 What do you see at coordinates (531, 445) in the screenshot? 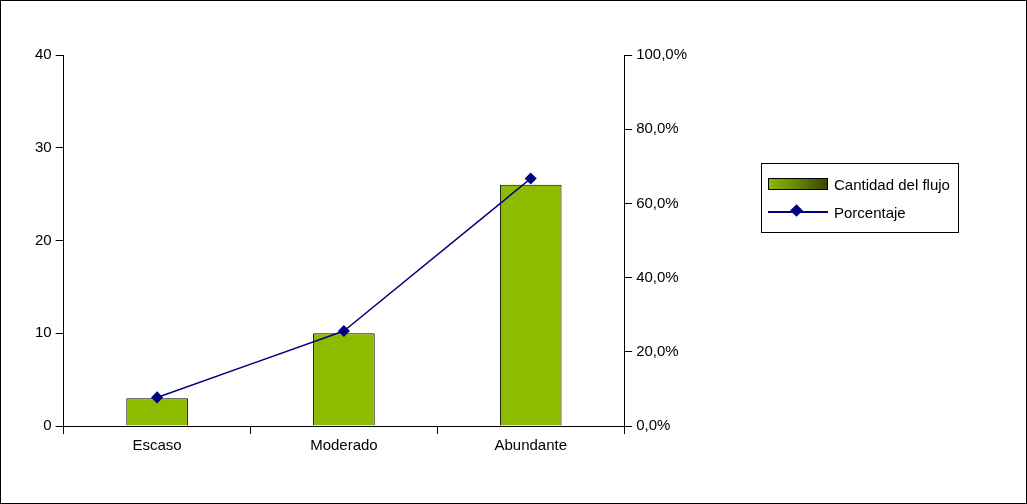
I see `x-tick-label: Abundante` at bounding box center [531, 445].